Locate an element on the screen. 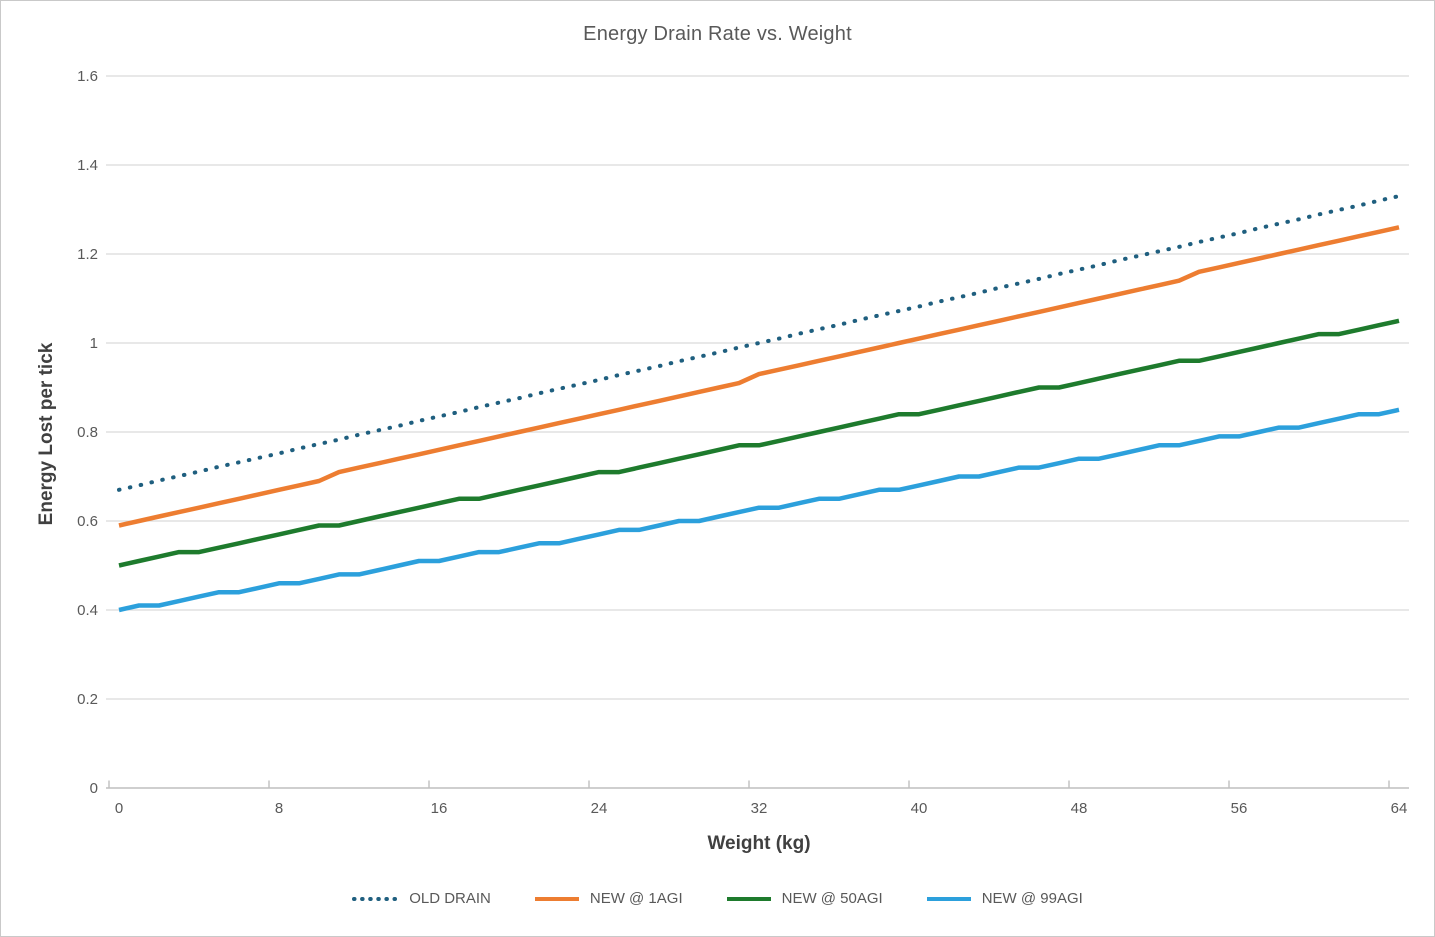  x-tick-label: 24 is located at coordinates (599, 808).